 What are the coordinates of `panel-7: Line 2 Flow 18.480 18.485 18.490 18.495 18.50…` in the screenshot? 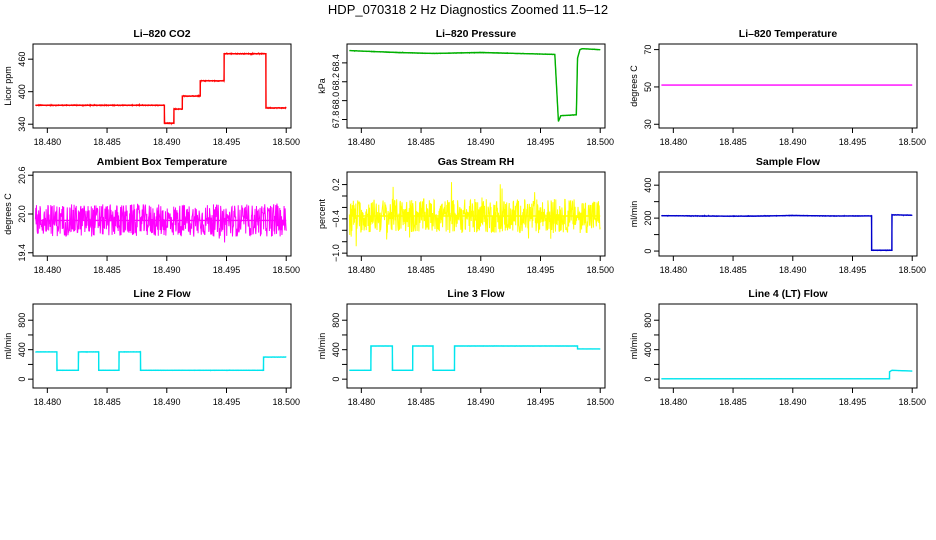 It's located at (151, 347).